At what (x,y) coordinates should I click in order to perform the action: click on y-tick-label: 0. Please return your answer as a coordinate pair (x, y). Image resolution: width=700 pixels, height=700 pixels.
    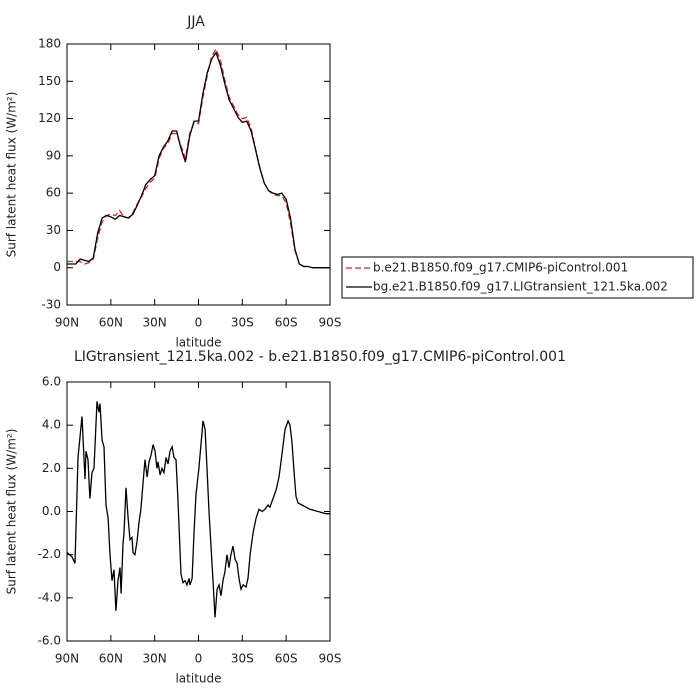
    Looking at the image, I should click on (57, 267).